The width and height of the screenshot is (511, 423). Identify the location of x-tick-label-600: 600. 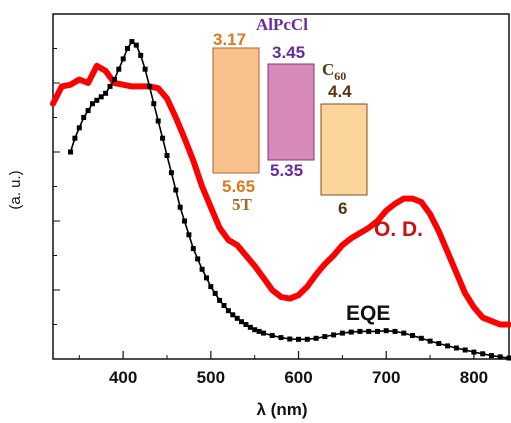
(298, 377).